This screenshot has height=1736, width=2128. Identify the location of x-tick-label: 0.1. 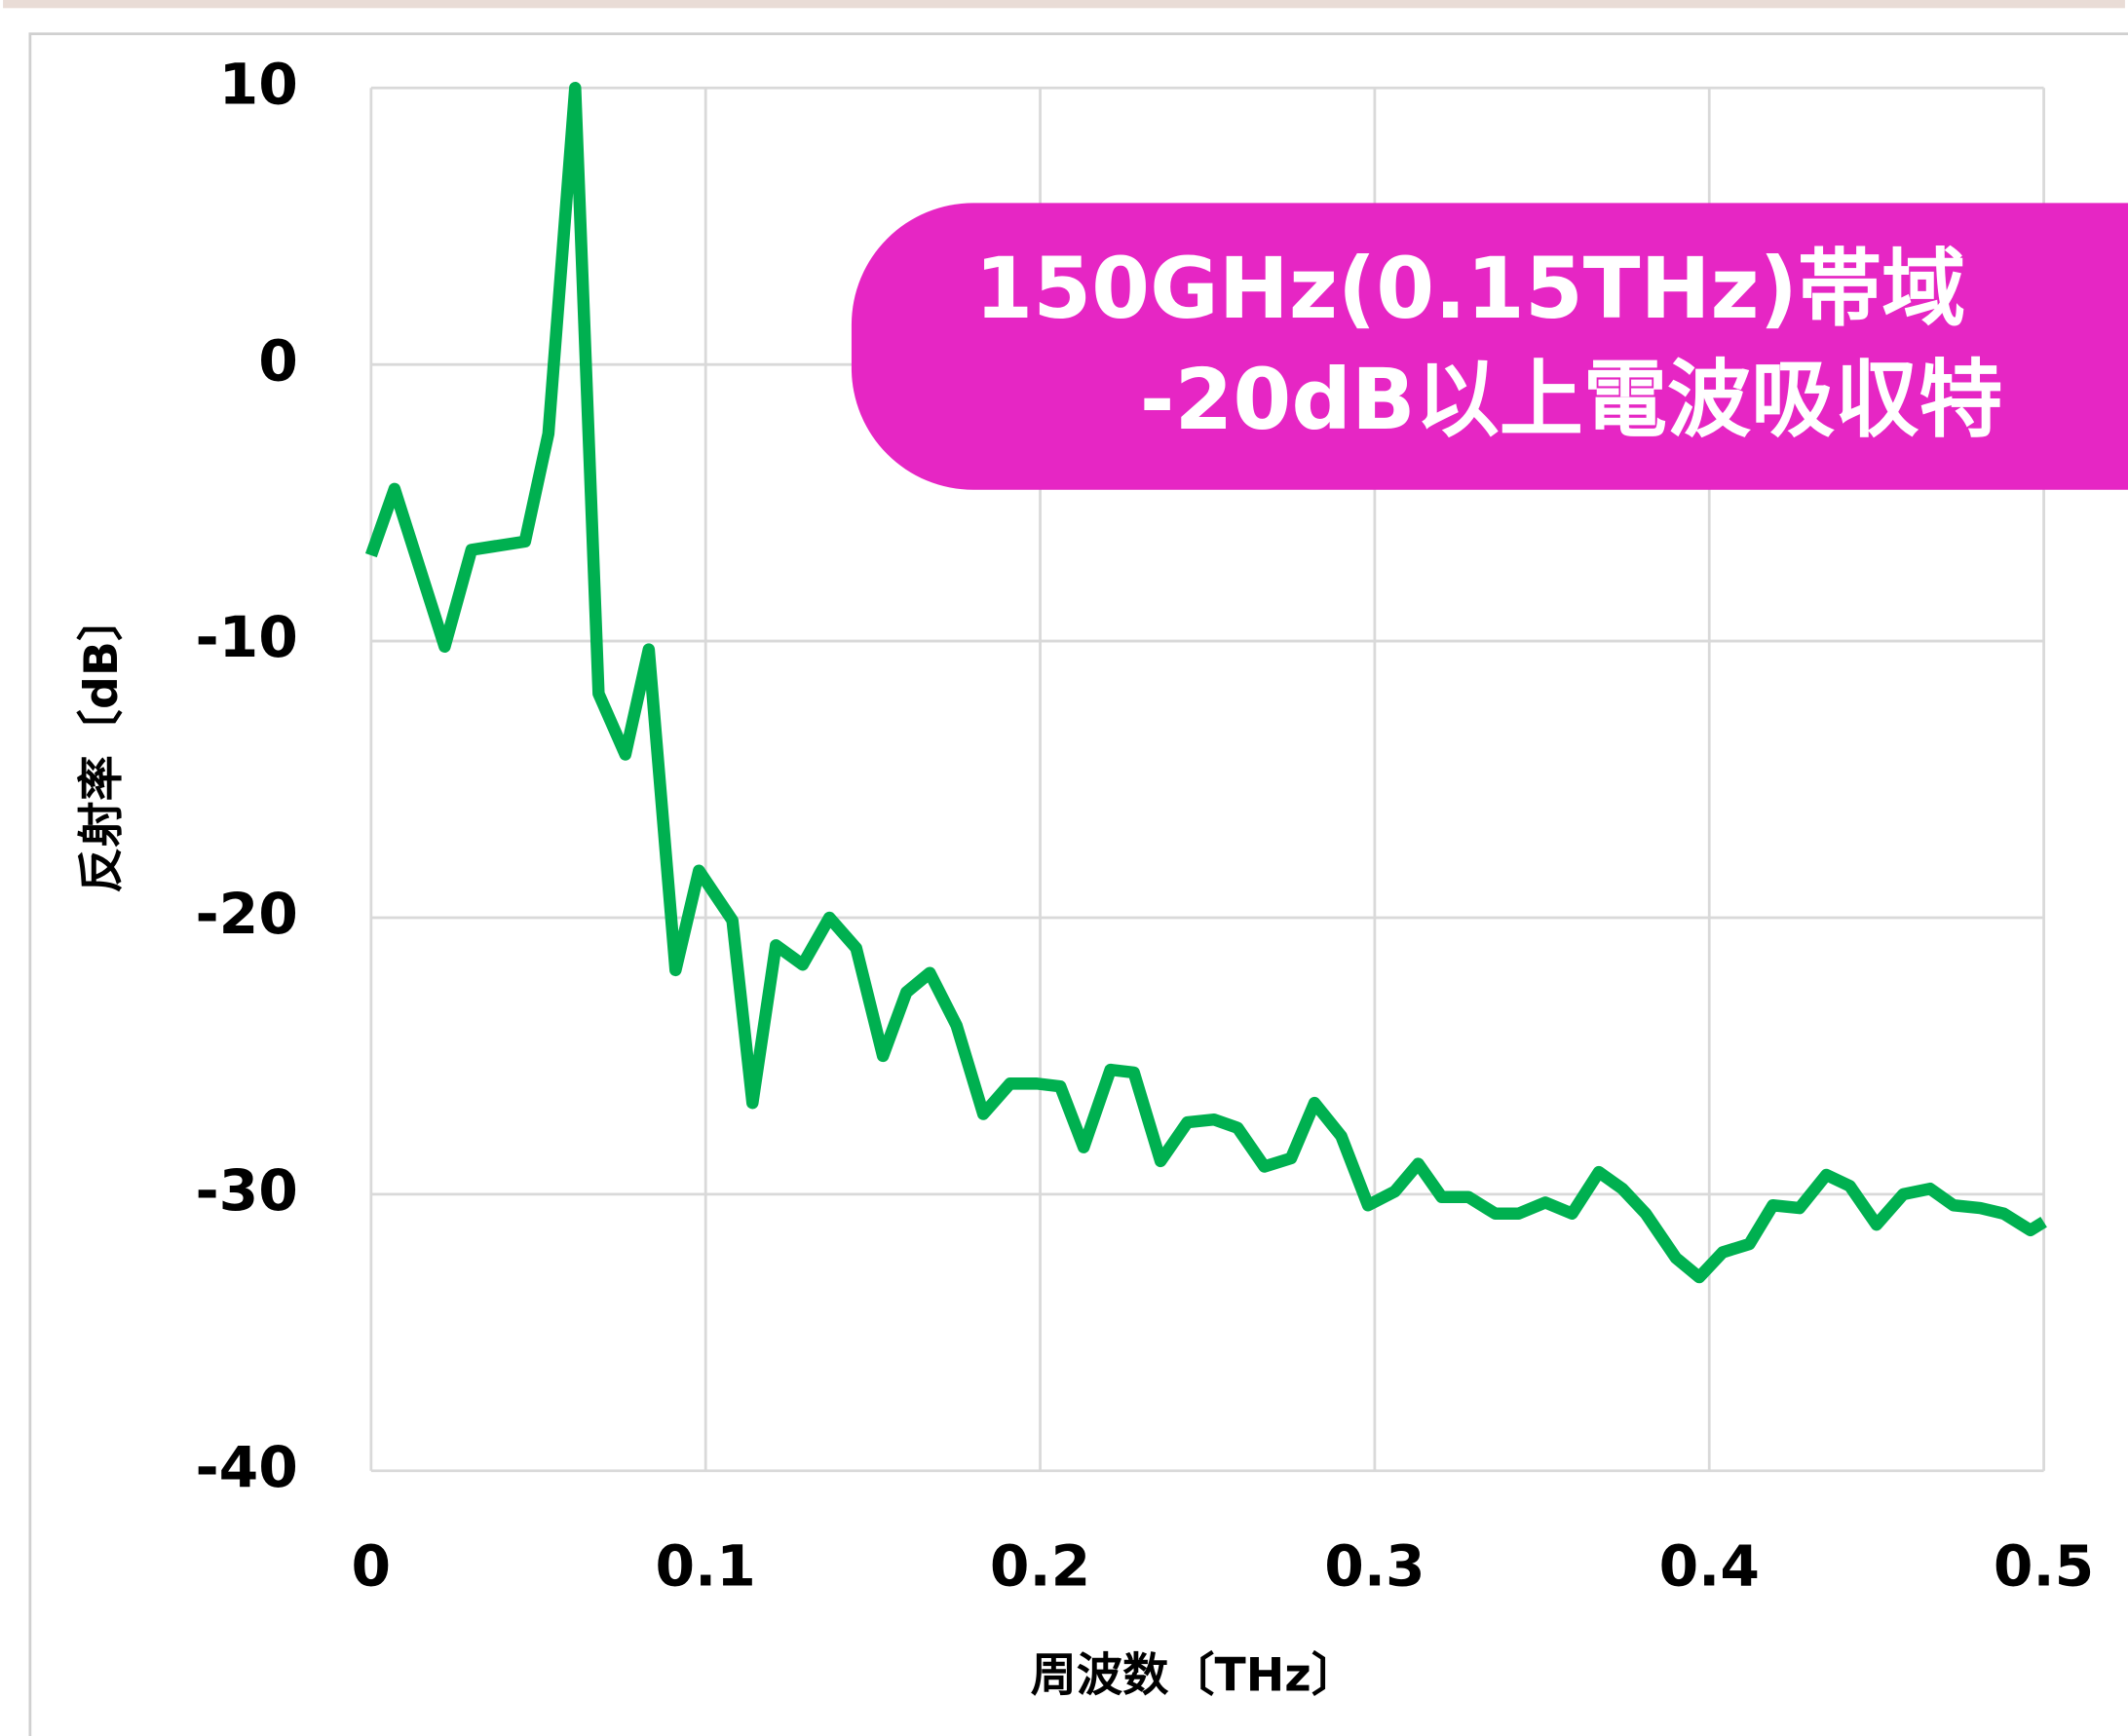
(706, 1565).